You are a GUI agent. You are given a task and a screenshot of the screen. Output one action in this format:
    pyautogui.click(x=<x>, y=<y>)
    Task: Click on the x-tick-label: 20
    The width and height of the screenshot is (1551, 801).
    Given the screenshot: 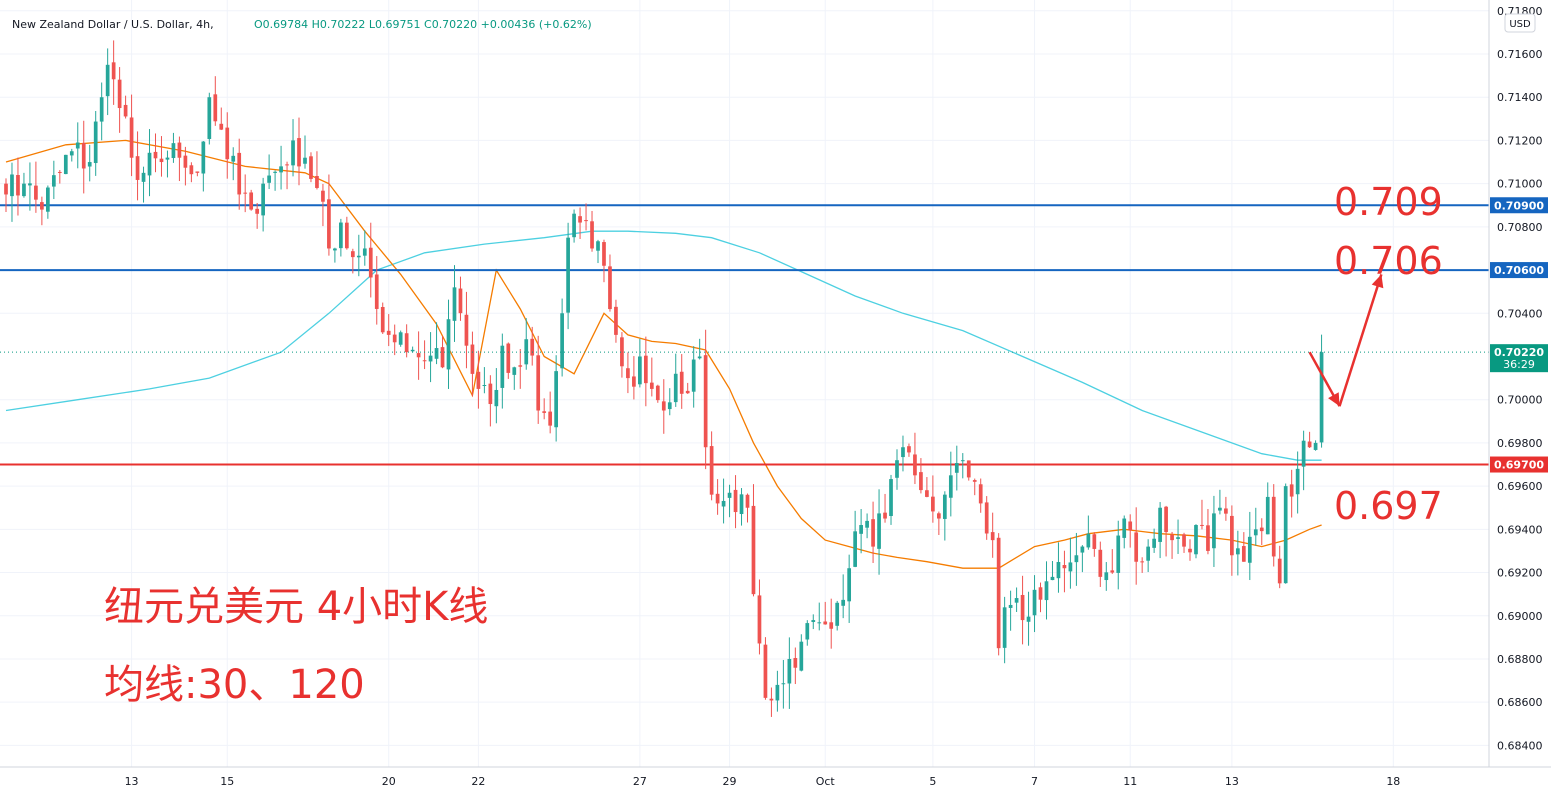 What is the action you would take?
    pyautogui.click(x=389, y=781)
    